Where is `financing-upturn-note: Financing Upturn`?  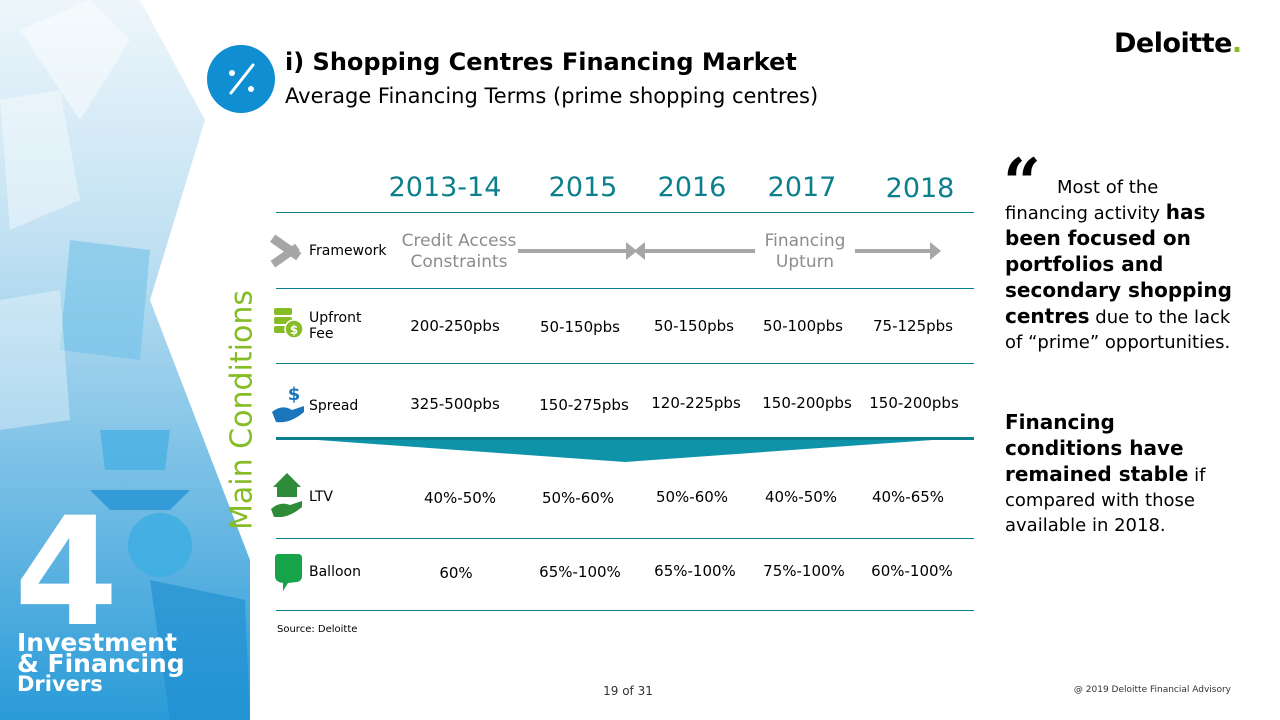 financing-upturn-note: Financing Upturn is located at coordinates (805, 252).